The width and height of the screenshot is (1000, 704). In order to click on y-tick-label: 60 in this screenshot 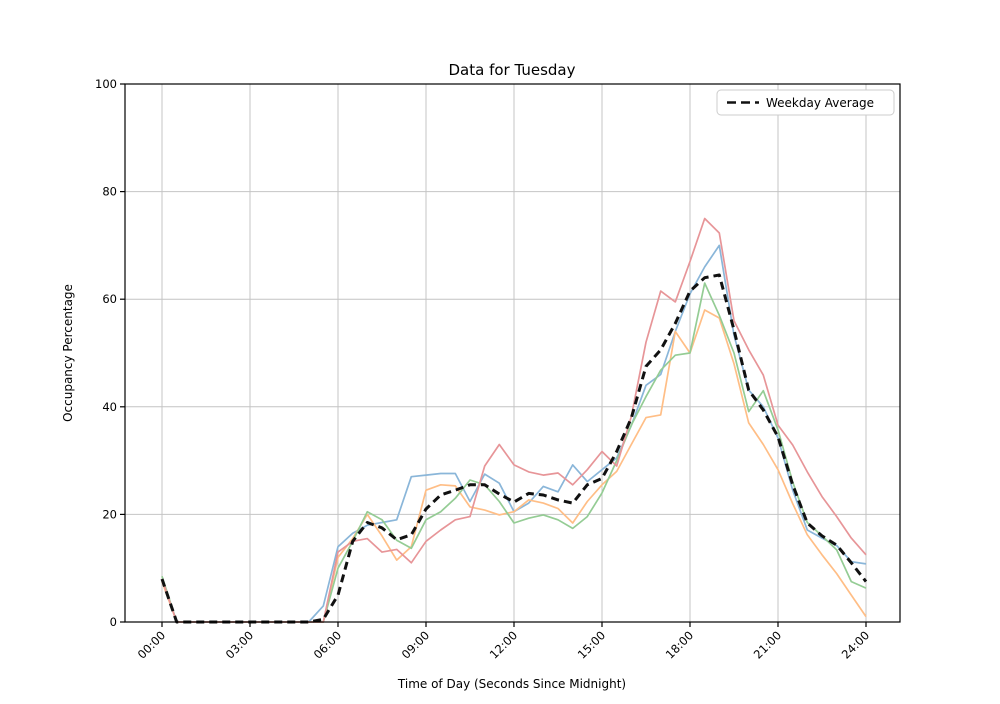, I will do `click(109, 299)`.